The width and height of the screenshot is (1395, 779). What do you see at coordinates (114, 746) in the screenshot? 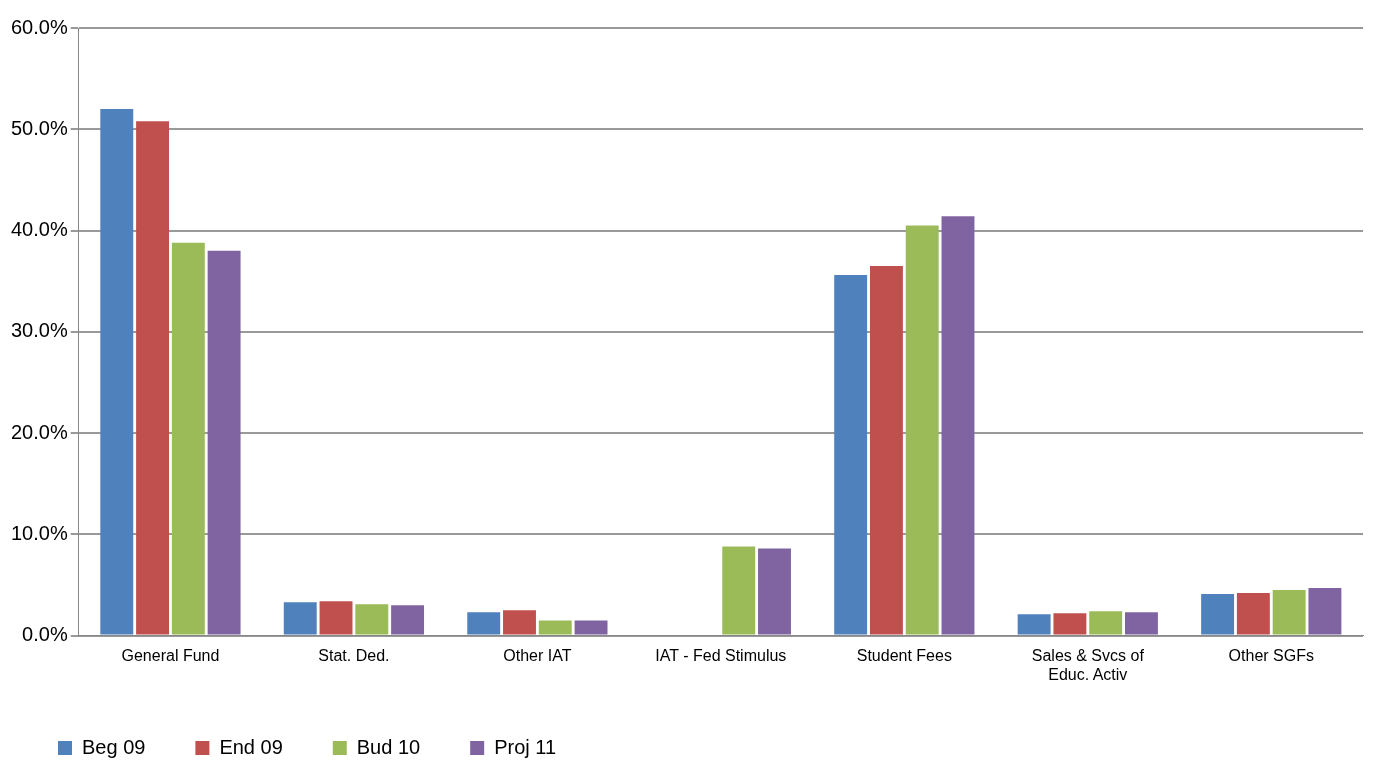
I see `legend-label: Beg 09` at bounding box center [114, 746].